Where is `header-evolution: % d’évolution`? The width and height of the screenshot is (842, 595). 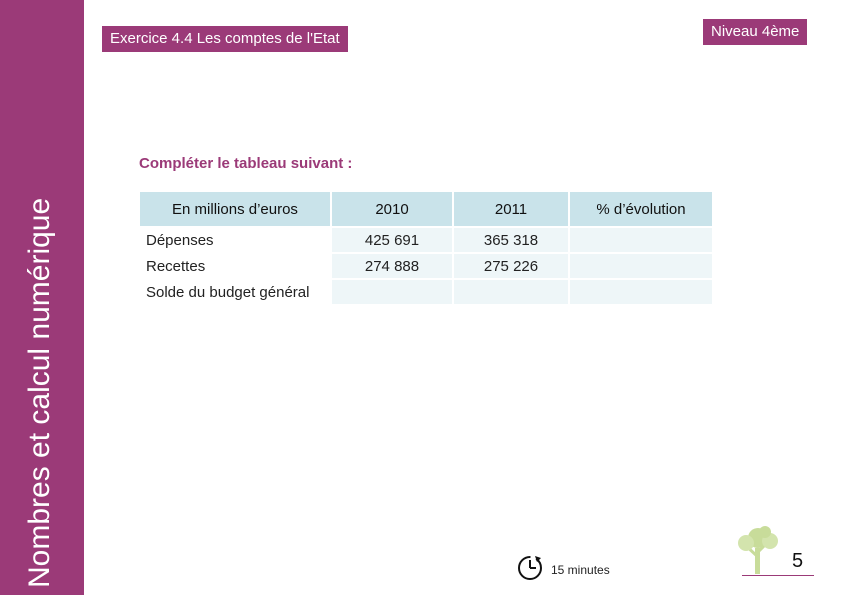
header-evolution: % d’évolution is located at coordinates (641, 209).